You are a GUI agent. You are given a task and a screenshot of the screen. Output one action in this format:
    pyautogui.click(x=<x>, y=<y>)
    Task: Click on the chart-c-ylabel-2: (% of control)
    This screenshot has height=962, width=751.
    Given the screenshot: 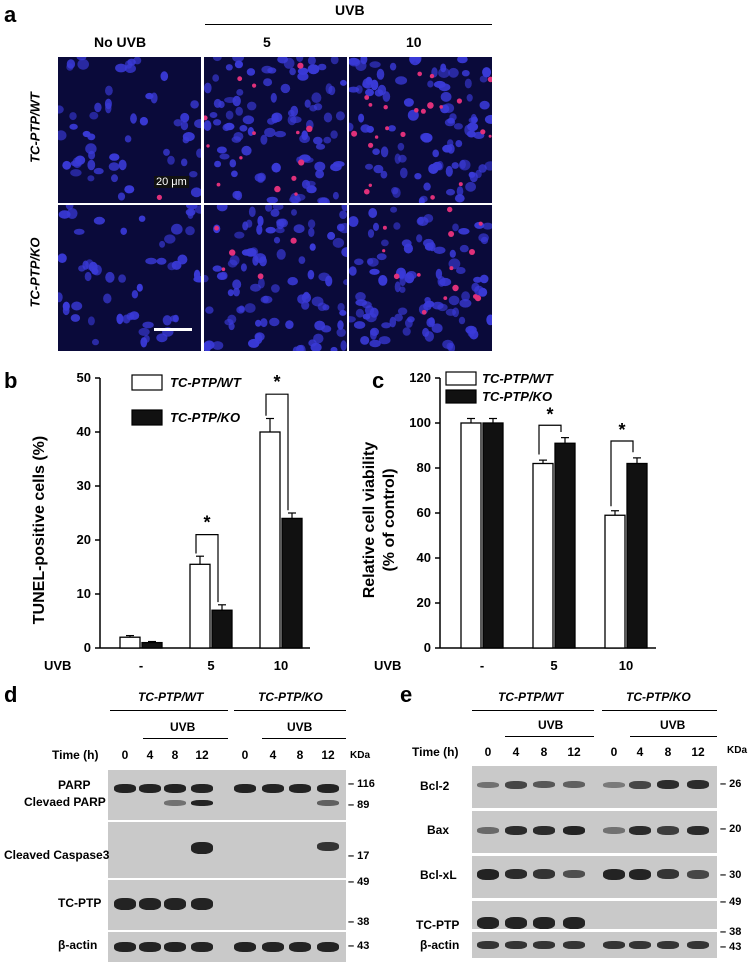 What is the action you would take?
    pyautogui.click(x=389, y=519)
    